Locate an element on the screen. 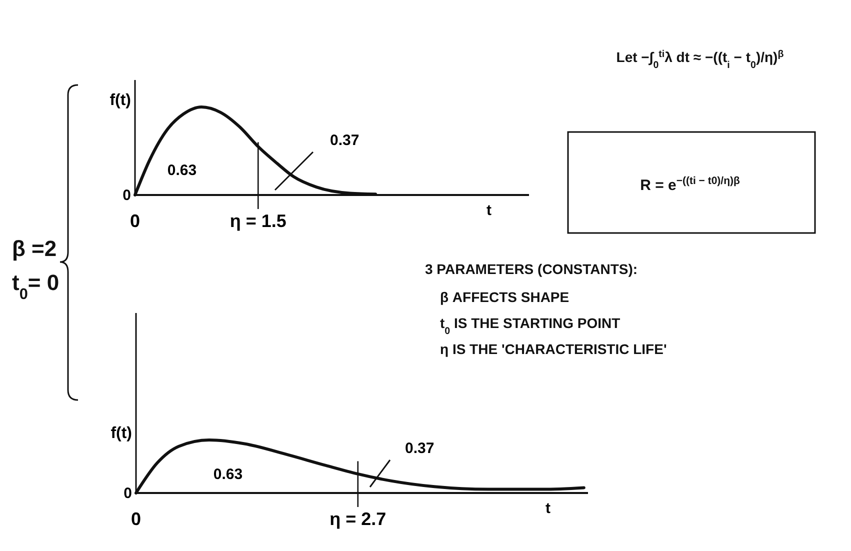 This screenshot has width=851, height=551. text: 3 PARAMETERS (CONSTANTS): is located at coordinates (531, 269).